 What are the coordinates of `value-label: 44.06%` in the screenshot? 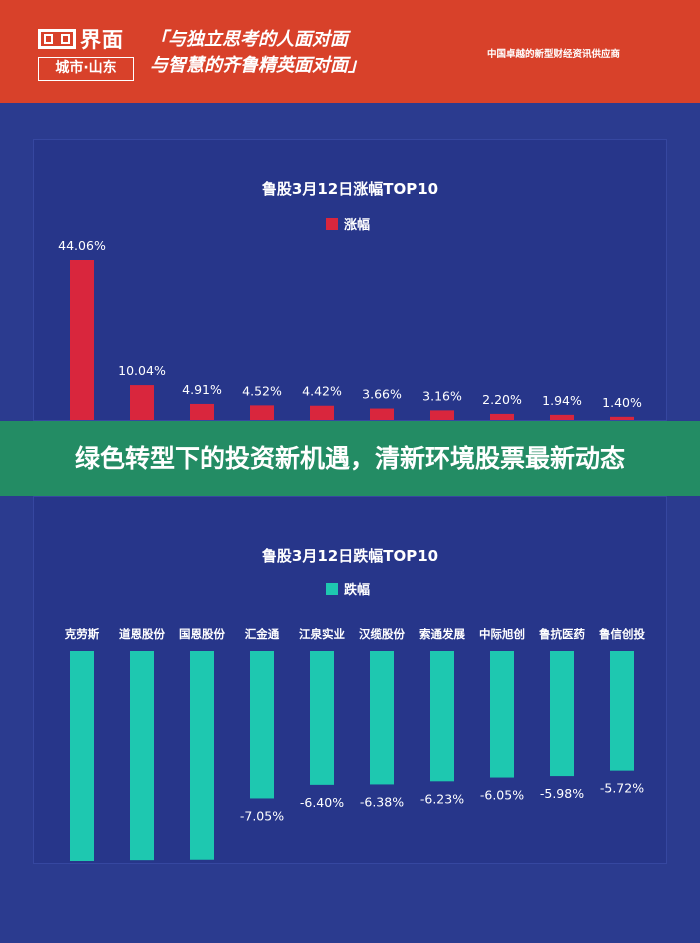 It's located at (82, 245).